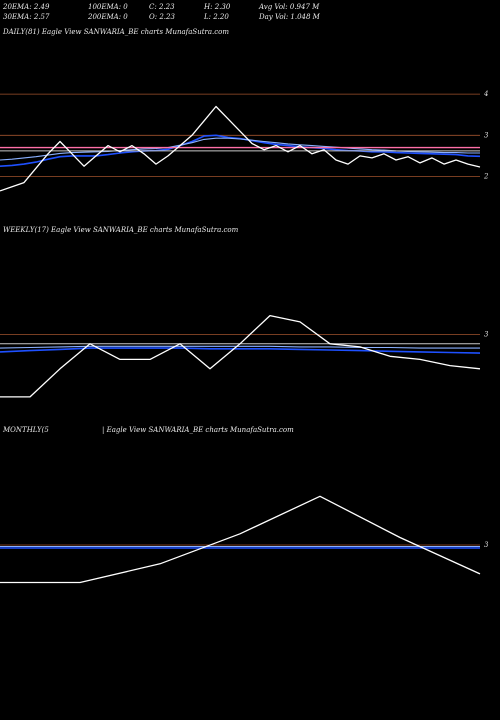  What do you see at coordinates (26, 430) in the screenshot?
I see `monthly-panel-label: MONTHLY(5` at bounding box center [26, 430].